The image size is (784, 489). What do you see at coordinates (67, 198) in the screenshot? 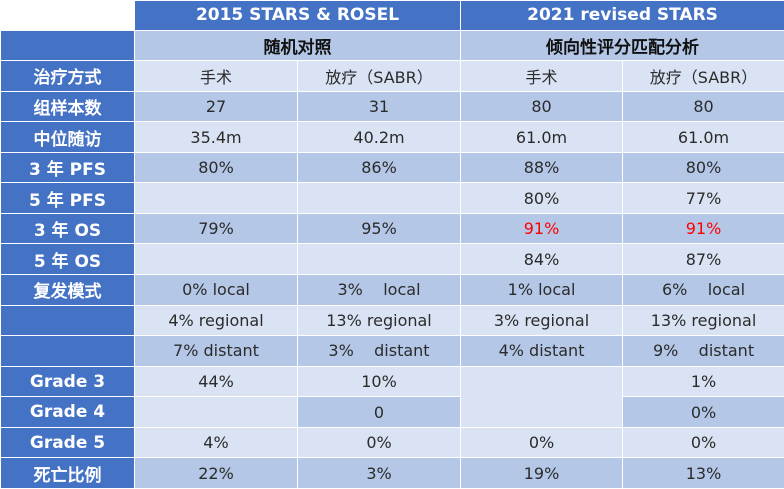
I see `row-label-pfs5: 5 年 PFS` at bounding box center [67, 198].